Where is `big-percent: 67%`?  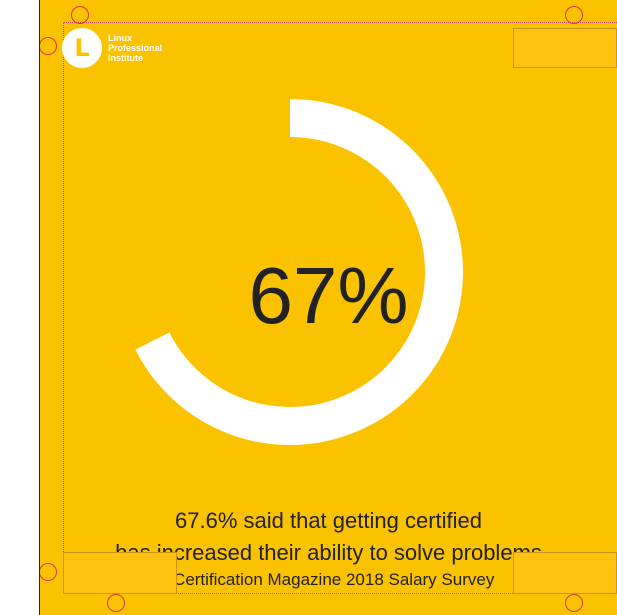 big-percent: 67% is located at coordinates (328, 296).